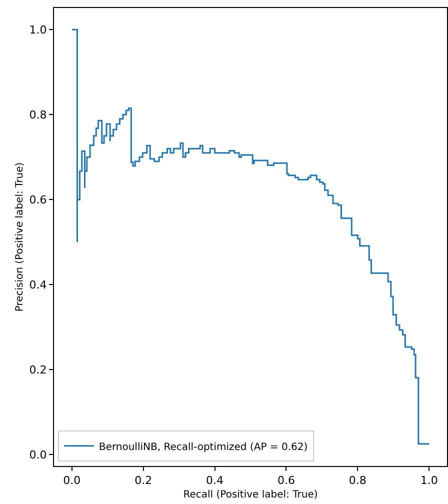 The width and height of the screenshot is (448, 504). What do you see at coordinates (20, 237) in the screenshot?
I see `y-axis-title: Precision (Positive label: True)` at bounding box center [20, 237].